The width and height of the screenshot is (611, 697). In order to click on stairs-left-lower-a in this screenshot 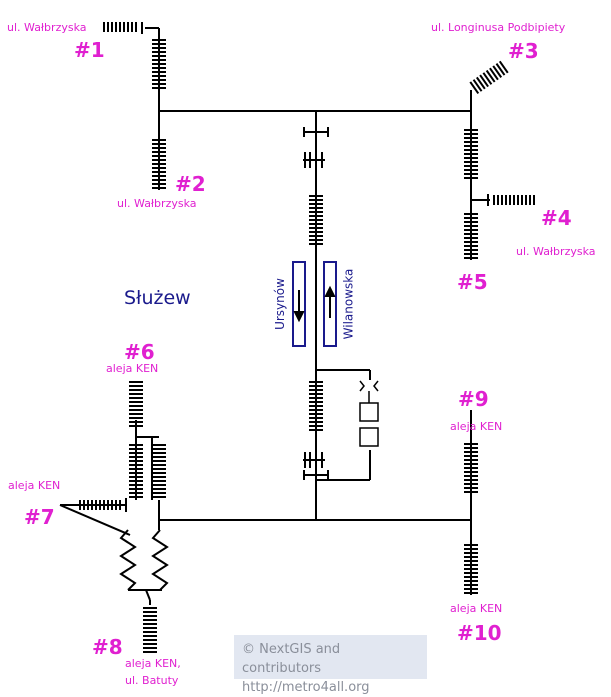, I will do `click(136, 471)`.